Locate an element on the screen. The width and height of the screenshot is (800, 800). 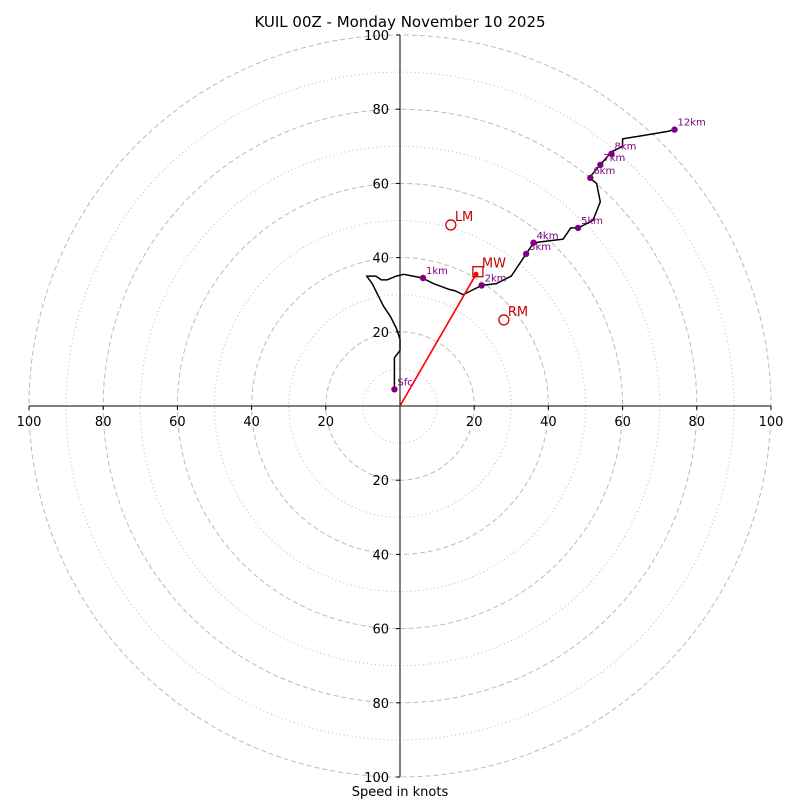
height-marker-7km is located at coordinates (600, 165).